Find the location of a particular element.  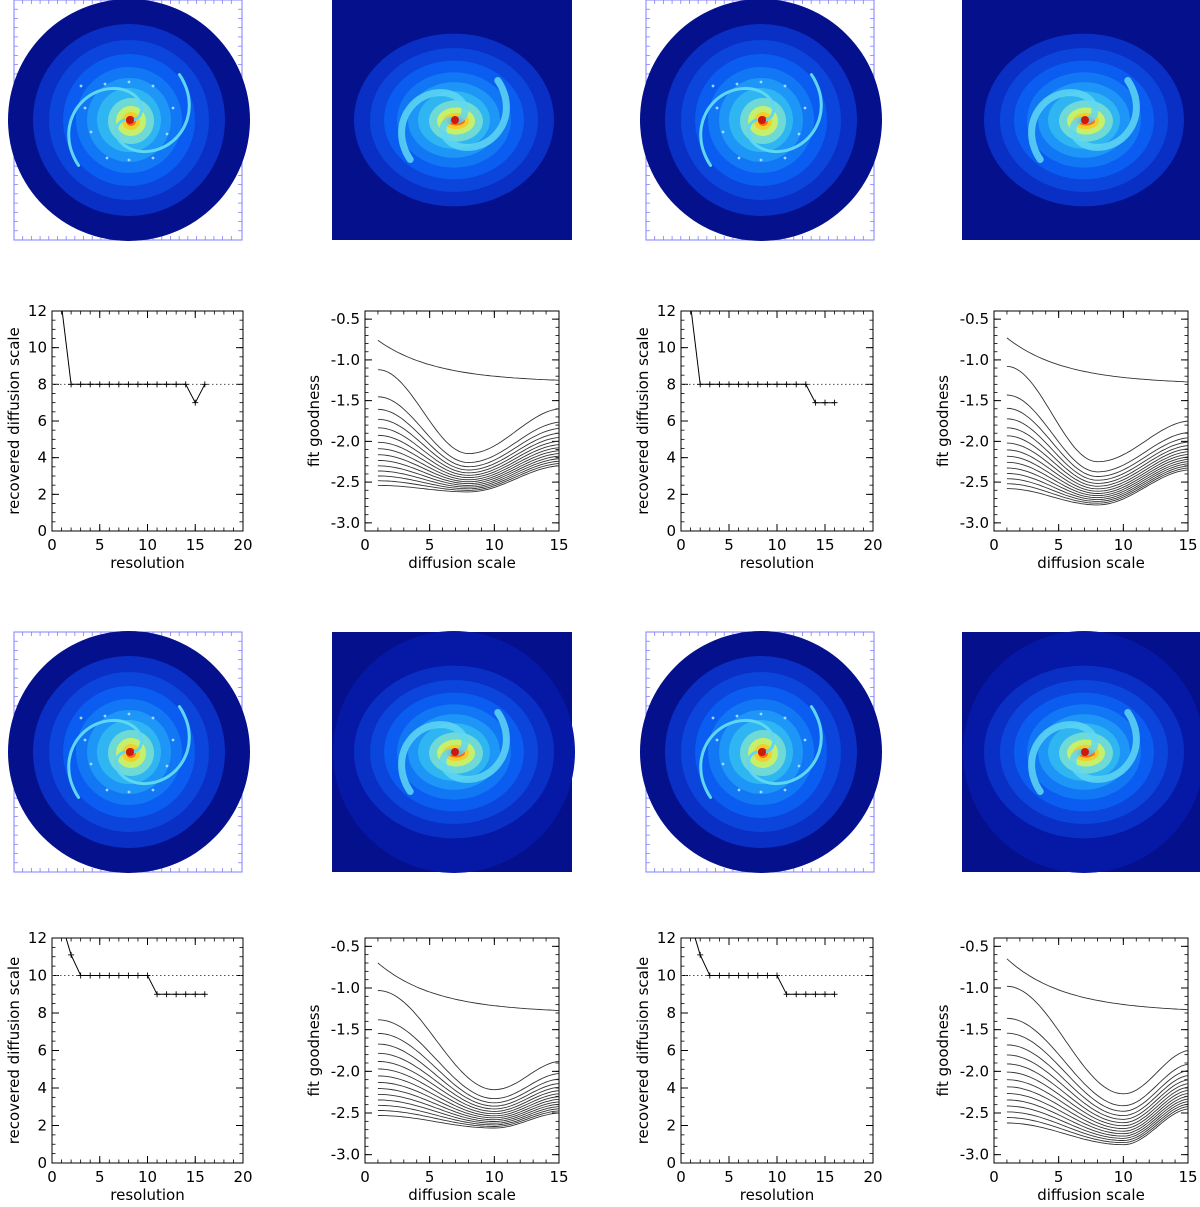

y-tick-label: 0 is located at coordinates (671, 531).